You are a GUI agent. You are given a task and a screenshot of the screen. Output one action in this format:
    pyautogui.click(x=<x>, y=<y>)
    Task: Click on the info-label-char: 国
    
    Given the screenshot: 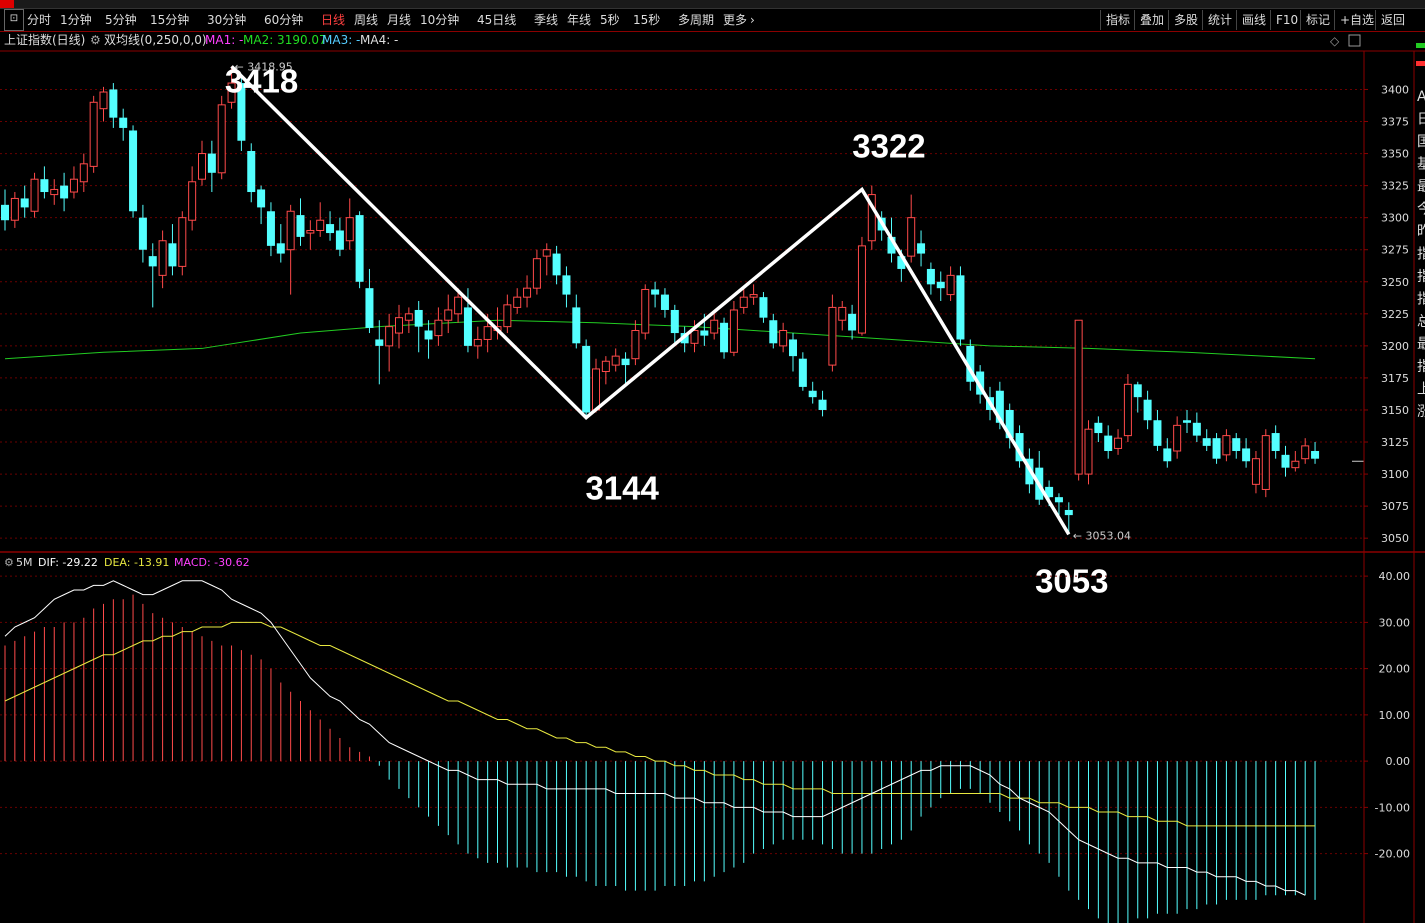 What is the action you would take?
    pyautogui.click(x=1421, y=142)
    